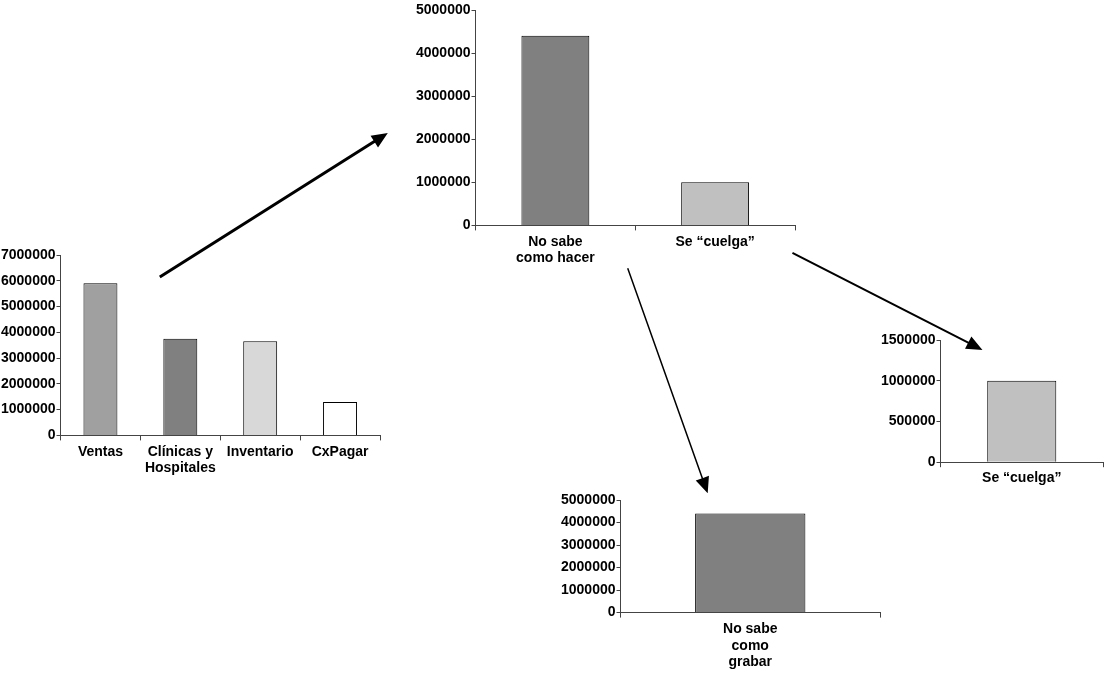 The width and height of the screenshot is (1113, 679). Describe the element at coordinates (750, 644) in the screenshot. I see `x-tick-label: No sabe como grabar` at that location.